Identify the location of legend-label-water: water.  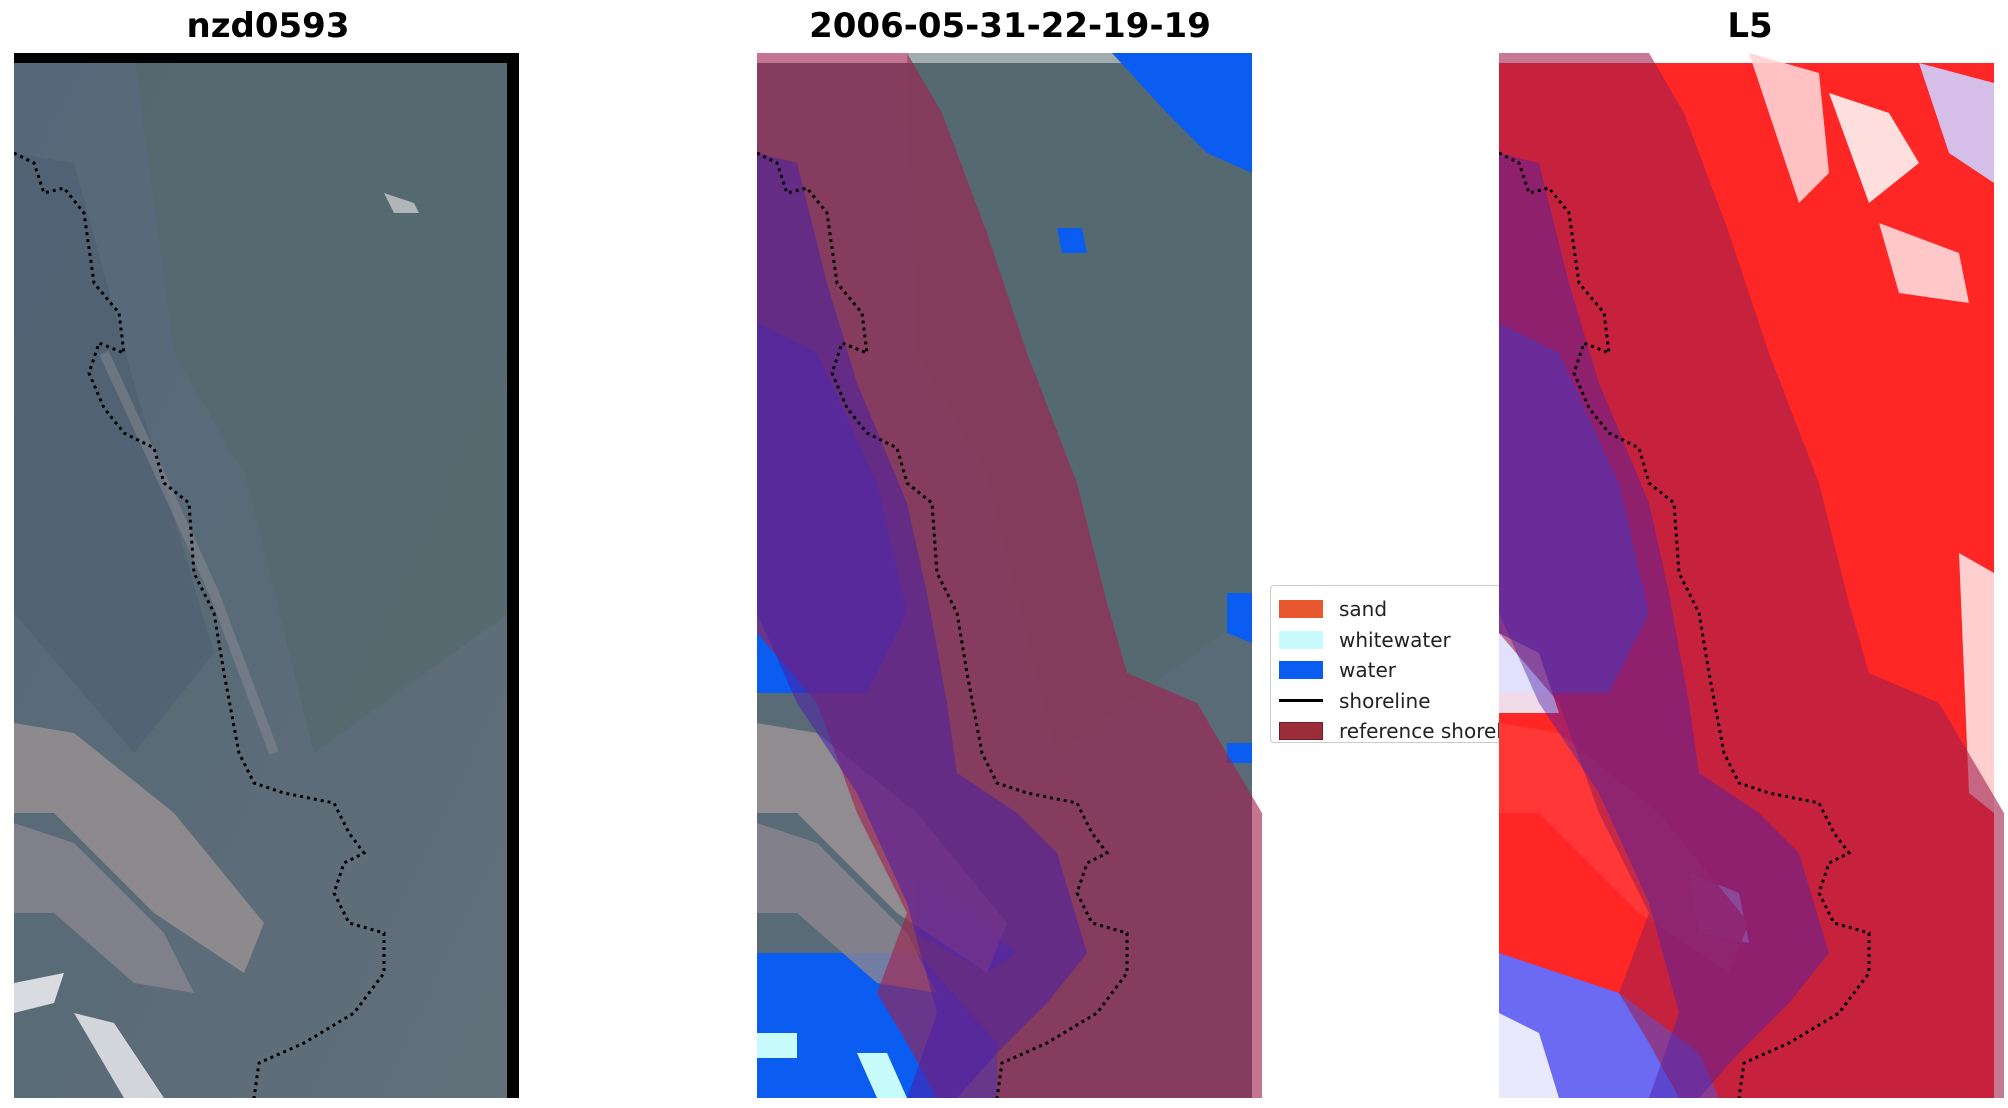
(1367, 670).